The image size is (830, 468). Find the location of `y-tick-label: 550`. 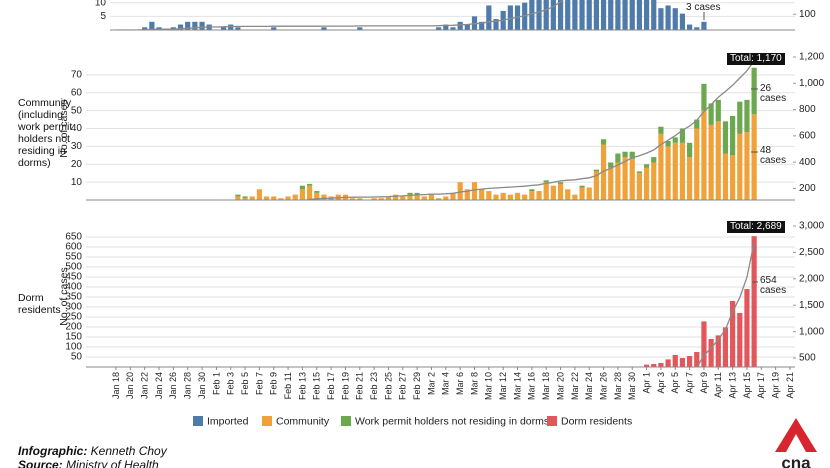

y-tick-label: 550 is located at coordinates (73, 257).